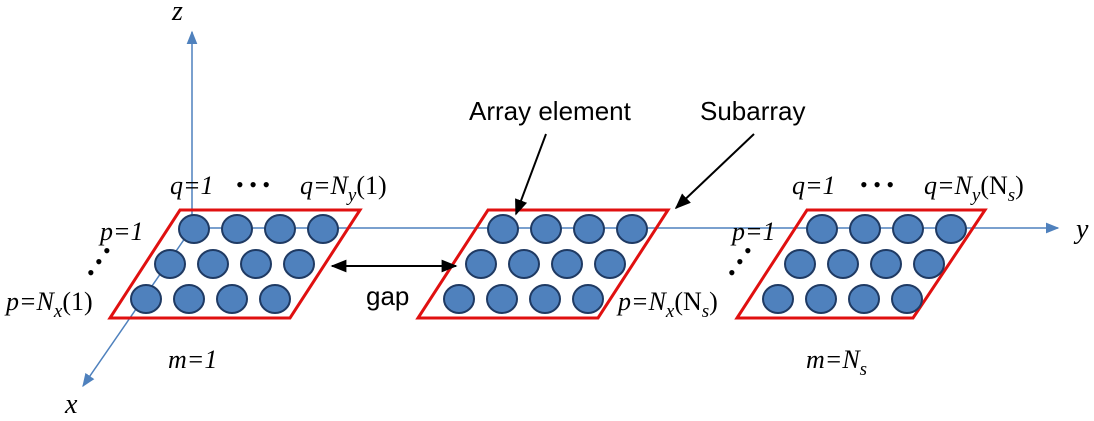  I want to click on sub1-q-ellipsis: • • •, so click(253, 184).